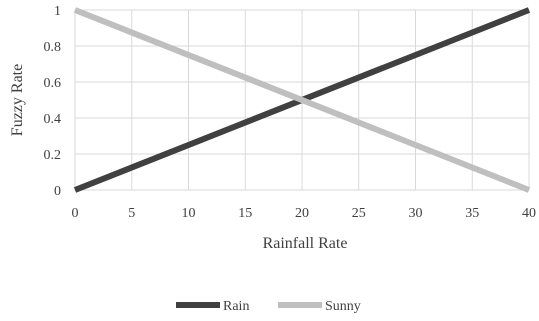  I want to click on legend-label-rain: Rain, so click(236, 306).